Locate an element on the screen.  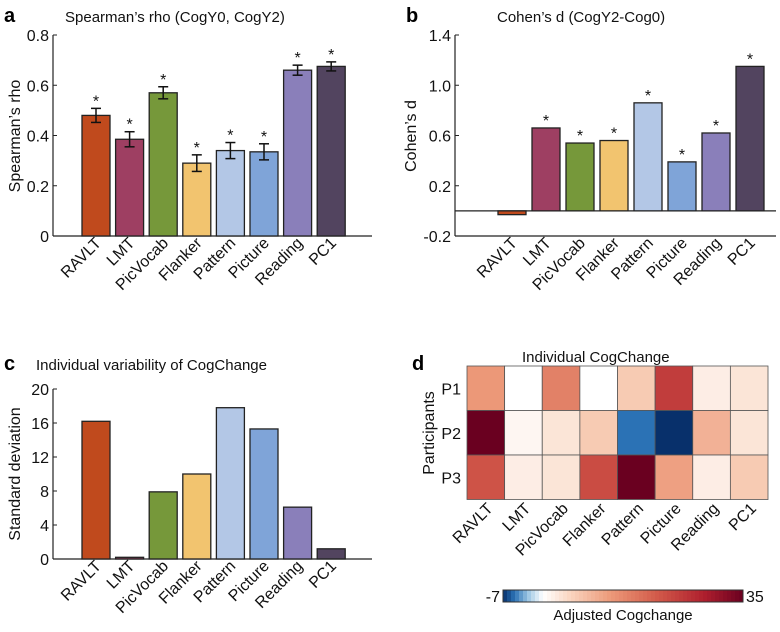
bar-c-pc1 is located at coordinates (331, 554).